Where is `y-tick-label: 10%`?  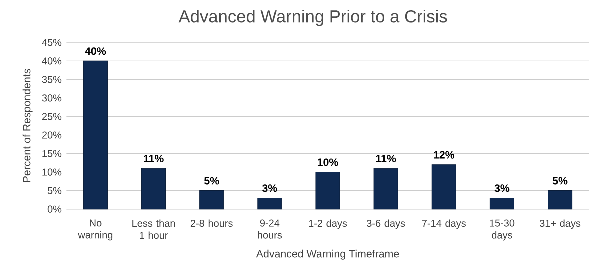 y-tick-label: 10% is located at coordinates (52, 172).